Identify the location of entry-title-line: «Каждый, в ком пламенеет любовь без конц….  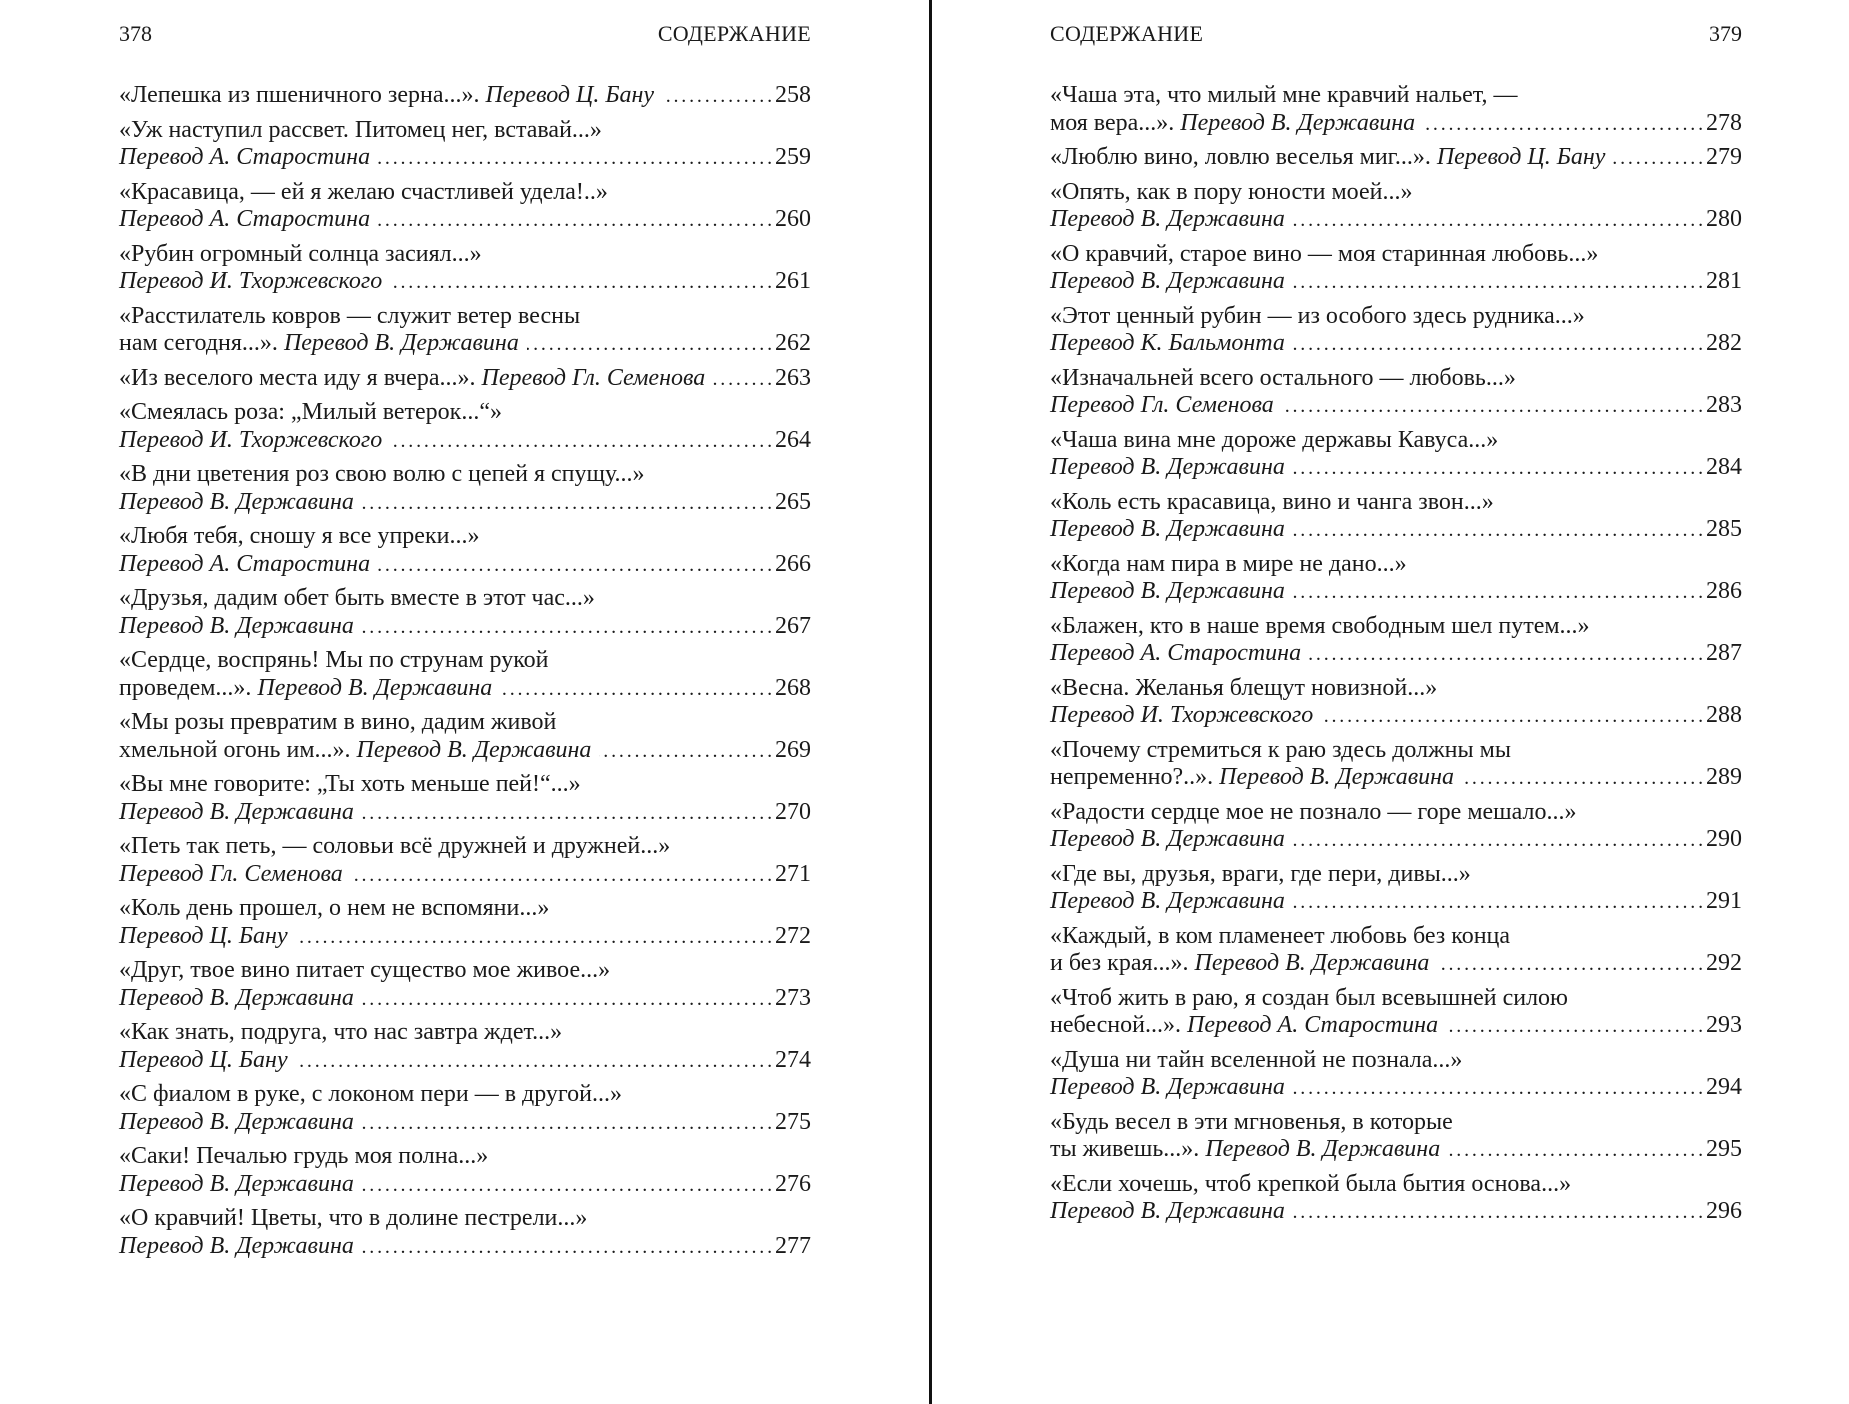
(1280, 935).